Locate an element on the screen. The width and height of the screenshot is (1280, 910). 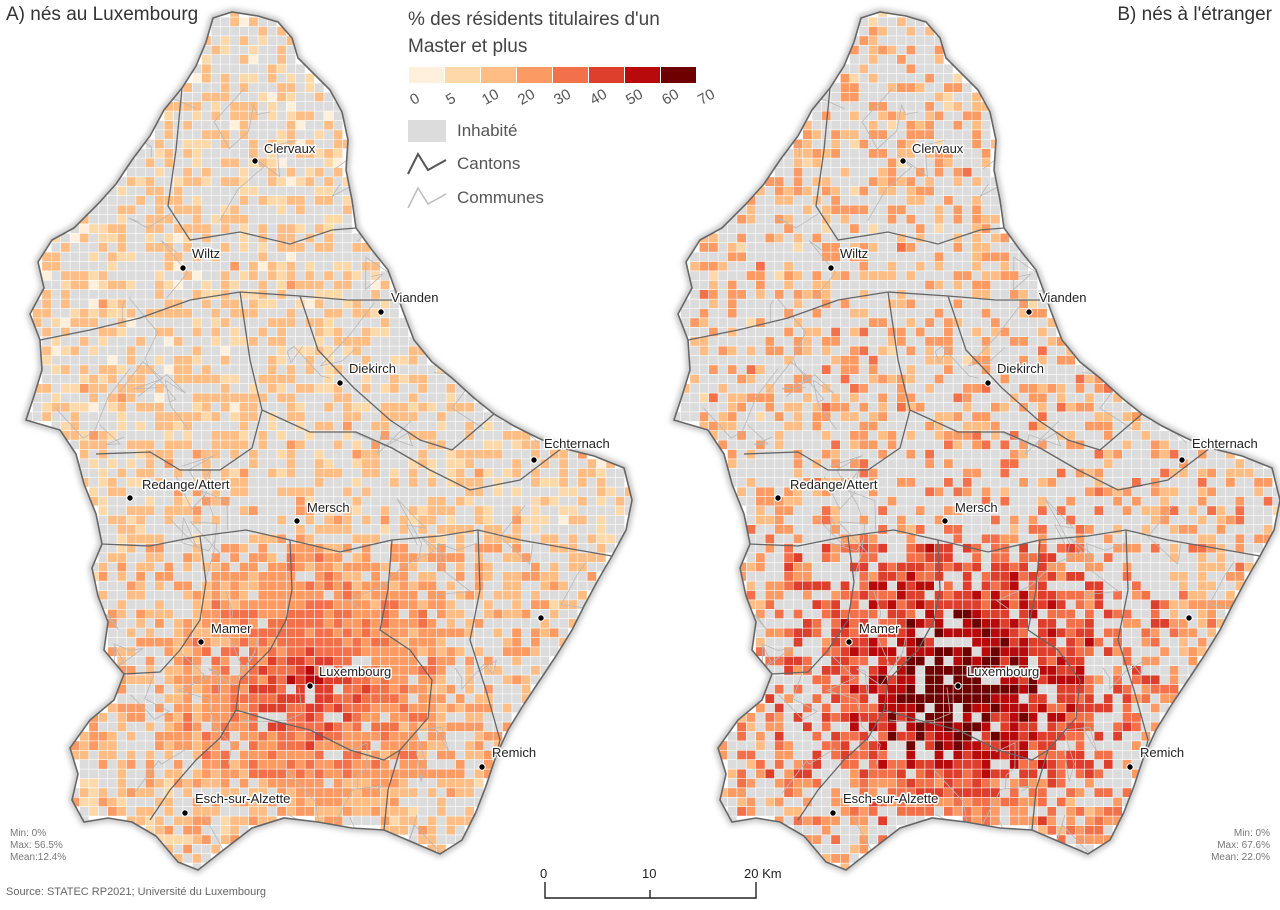
city-label: Mamer is located at coordinates (231, 628).